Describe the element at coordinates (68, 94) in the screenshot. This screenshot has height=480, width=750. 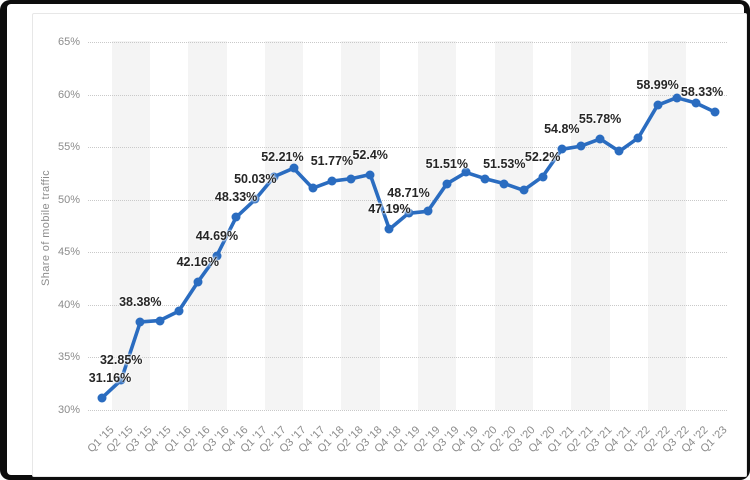
I see `y-axis-tick-label: 60%` at that location.